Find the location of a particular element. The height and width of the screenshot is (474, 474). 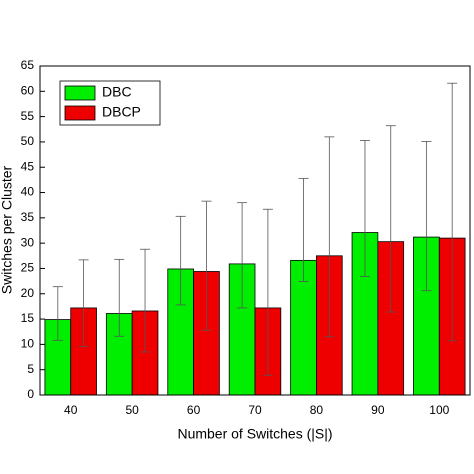

y-tick-label: 65 is located at coordinates (28, 65).